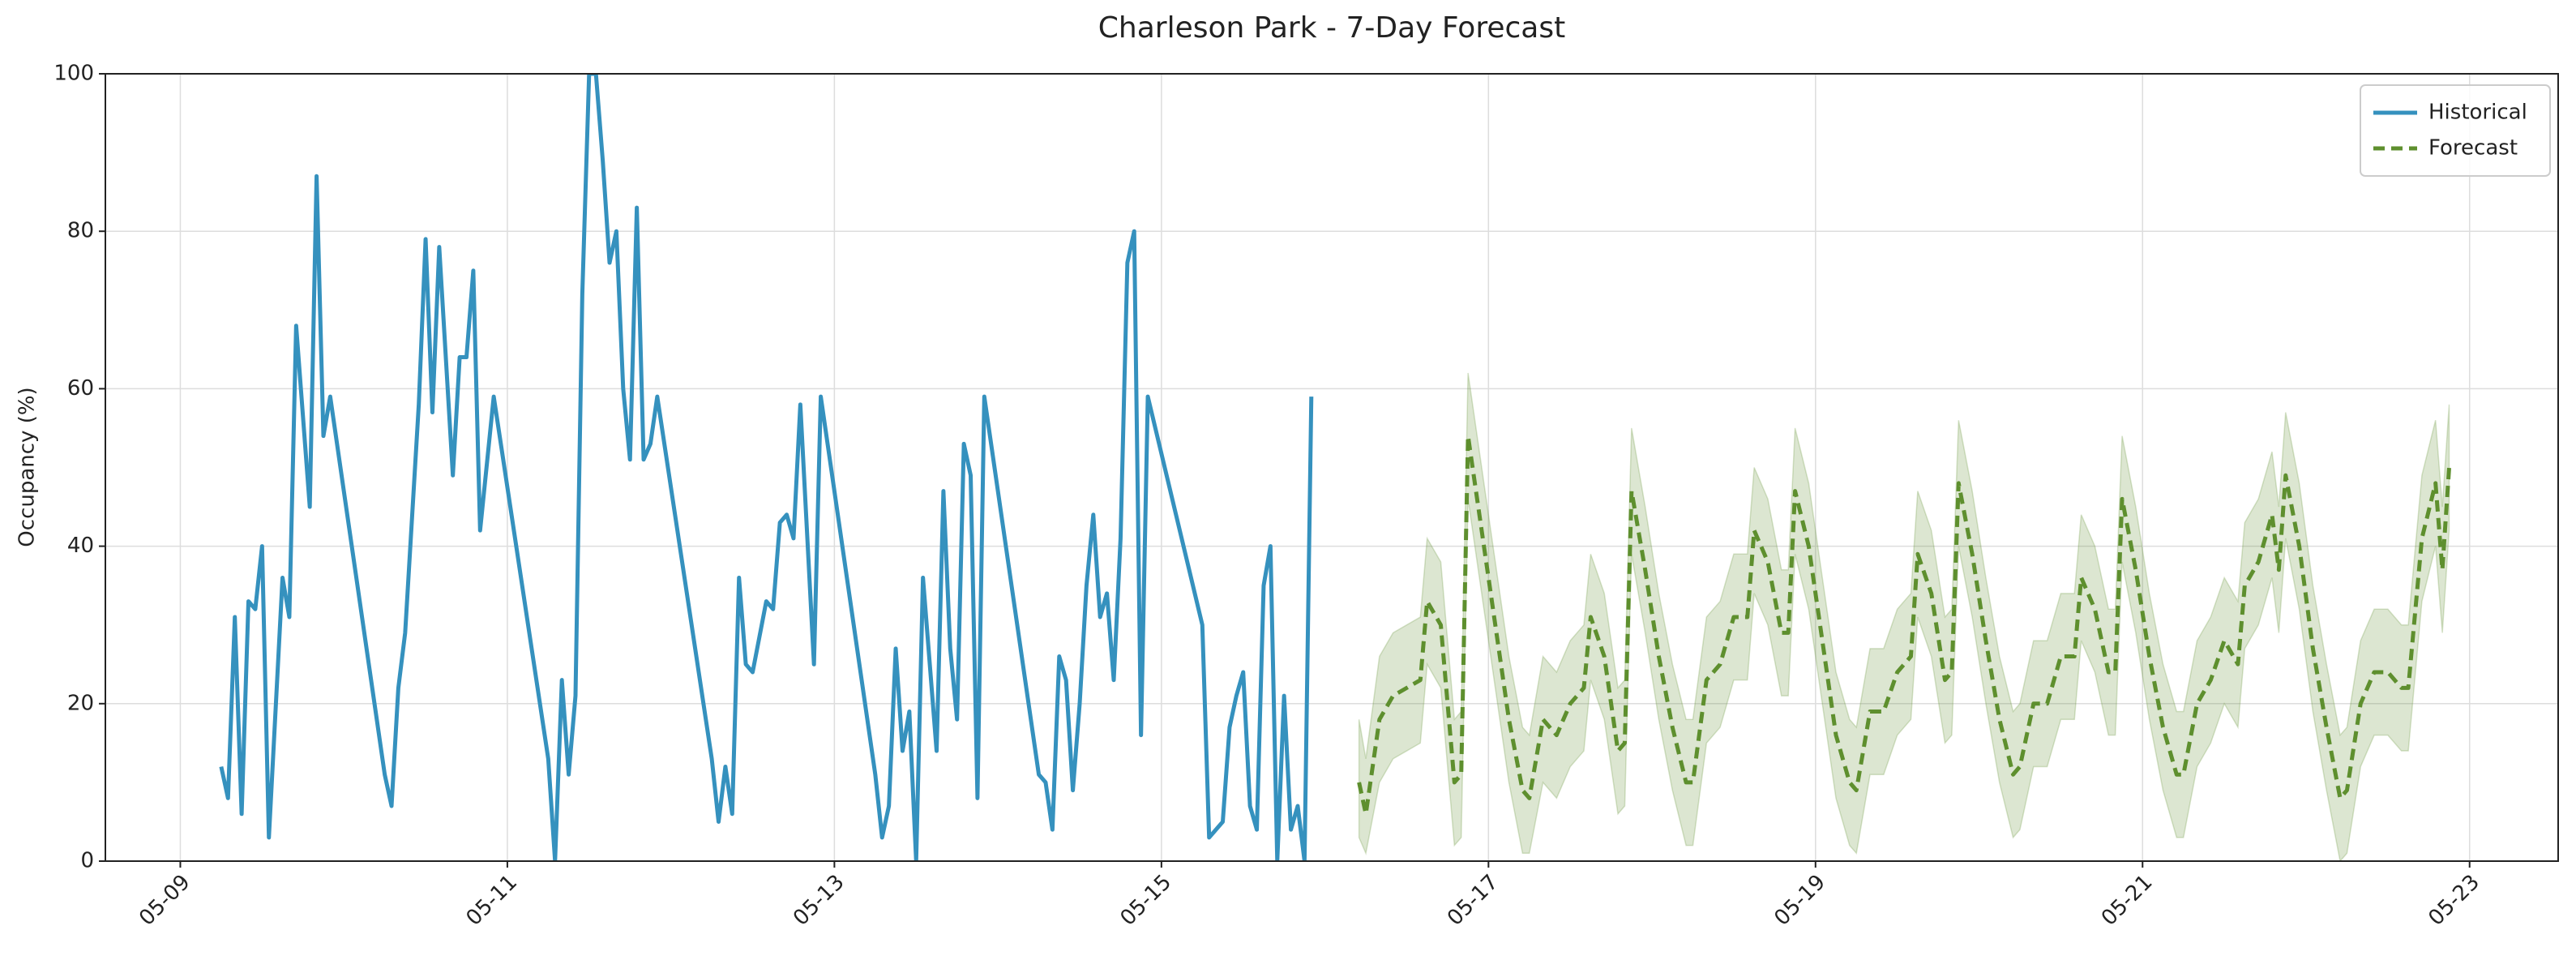 This screenshot has height=956, width=2576. I want to click on y-tick-label: 100, so click(73, 74).